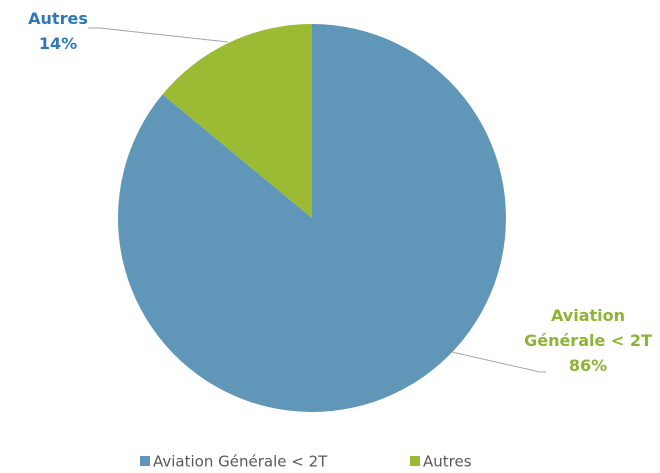 The image size is (660, 473). Describe the element at coordinates (447, 462) in the screenshot. I see `legend-label: Autres` at that location.